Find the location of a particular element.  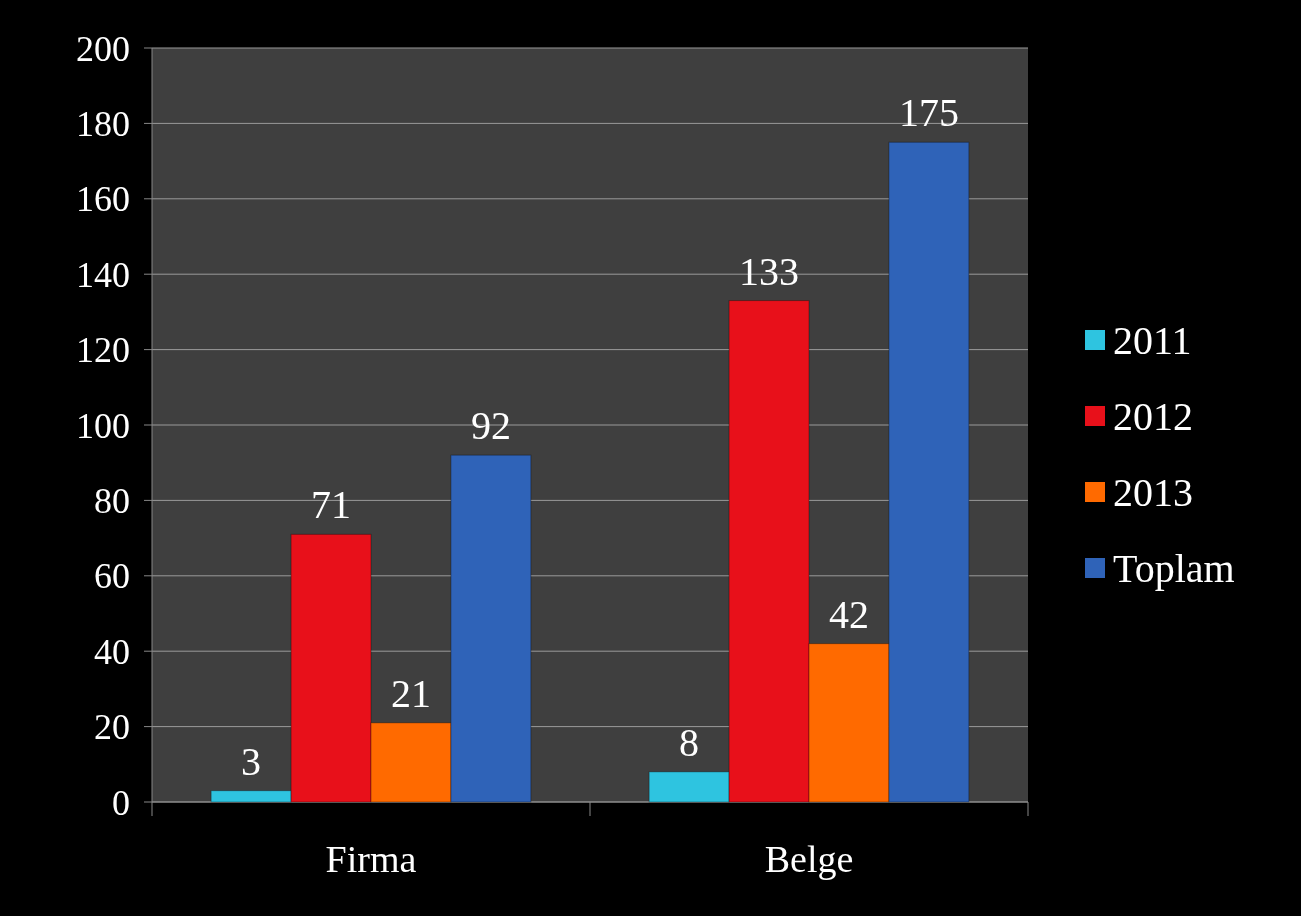

data-label: 3 is located at coordinates (251, 761).